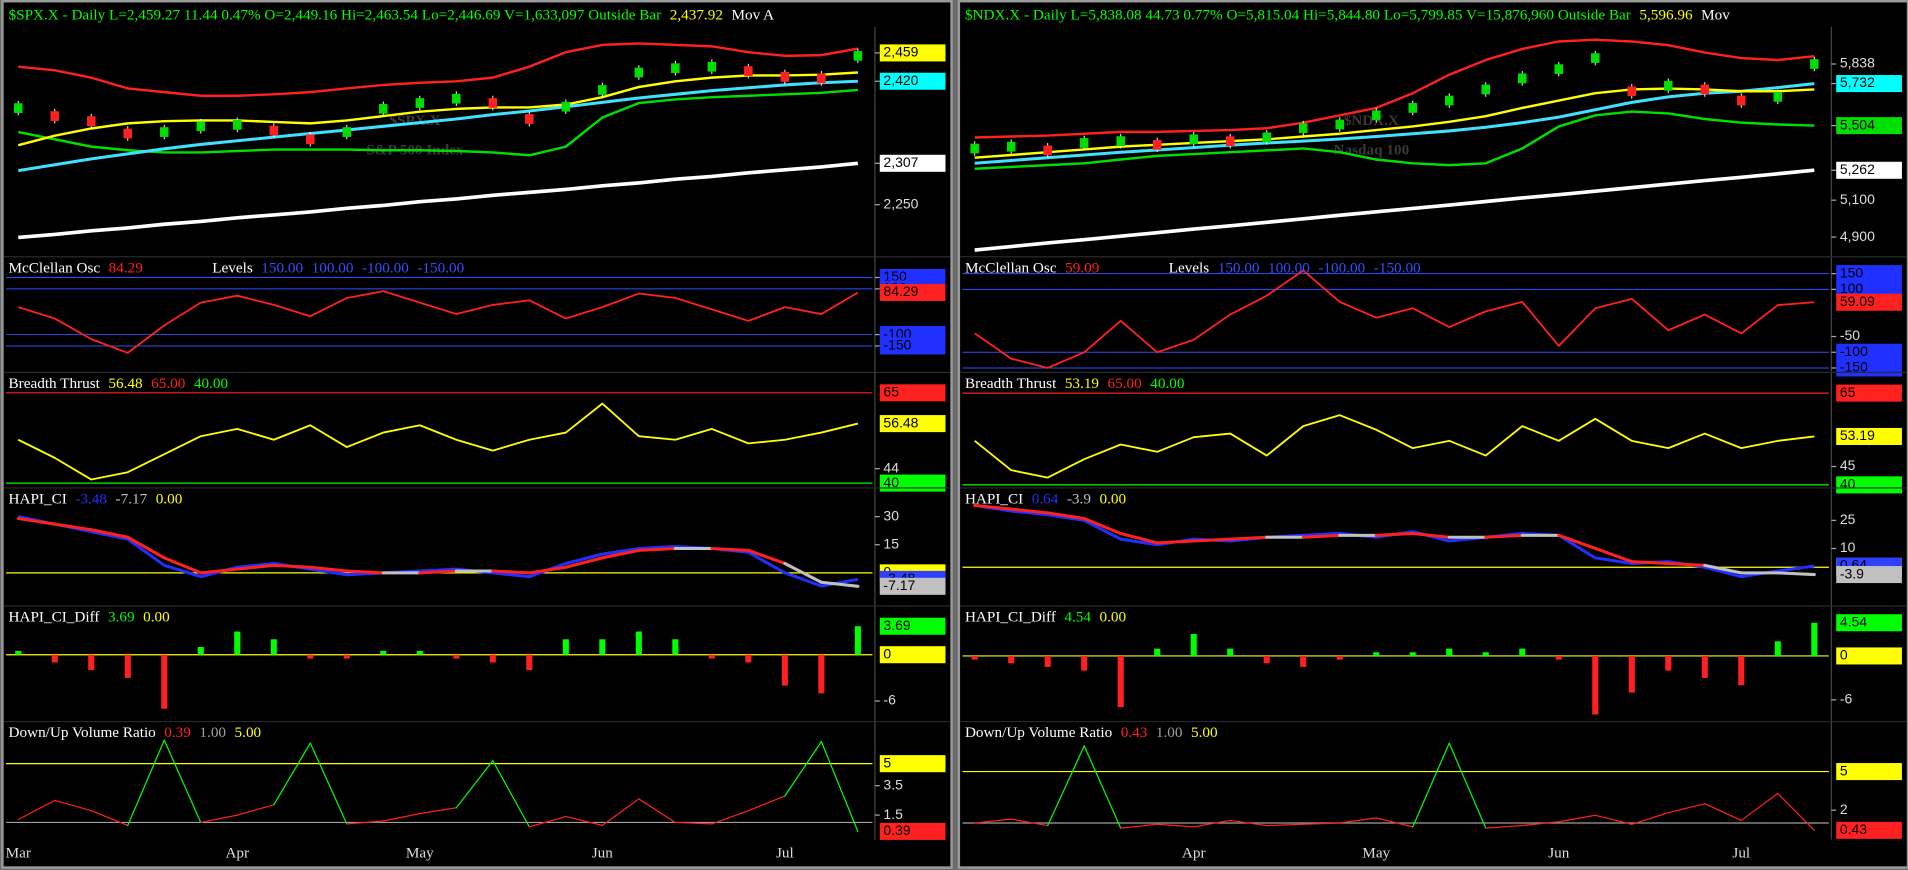 The image size is (1908, 870). What do you see at coordinates (889, 700) in the screenshot?
I see `y-tick-label: -6` at bounding box center [889, 700].